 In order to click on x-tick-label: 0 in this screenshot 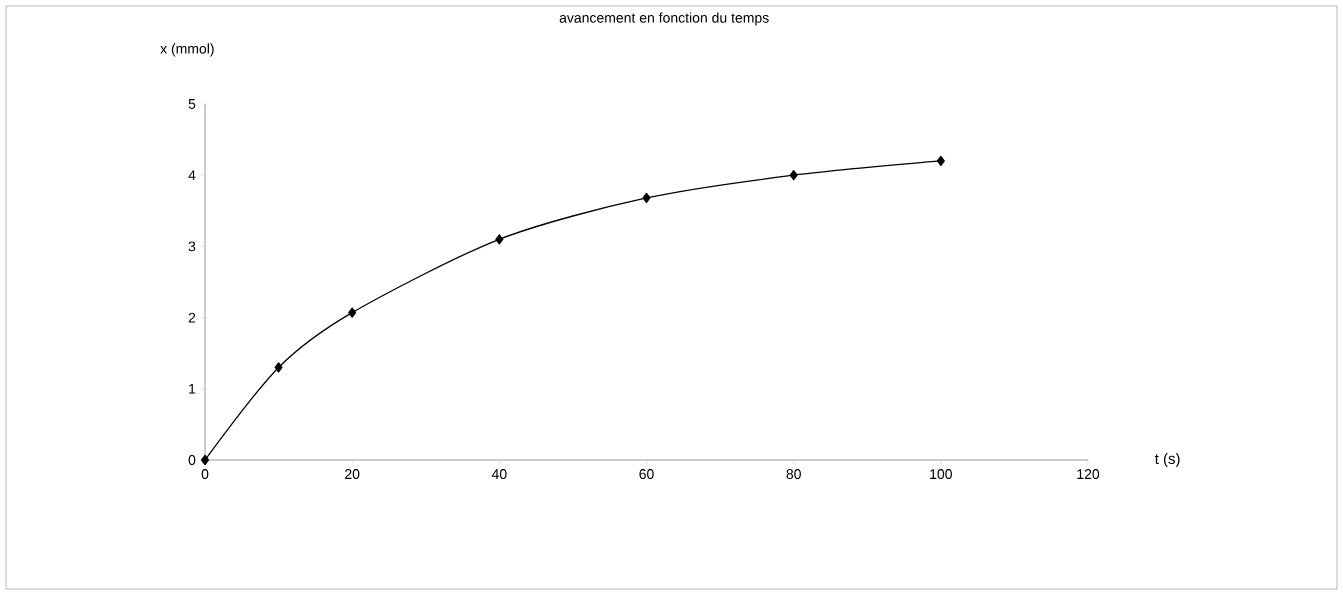, I will do `click(205, 474)`.